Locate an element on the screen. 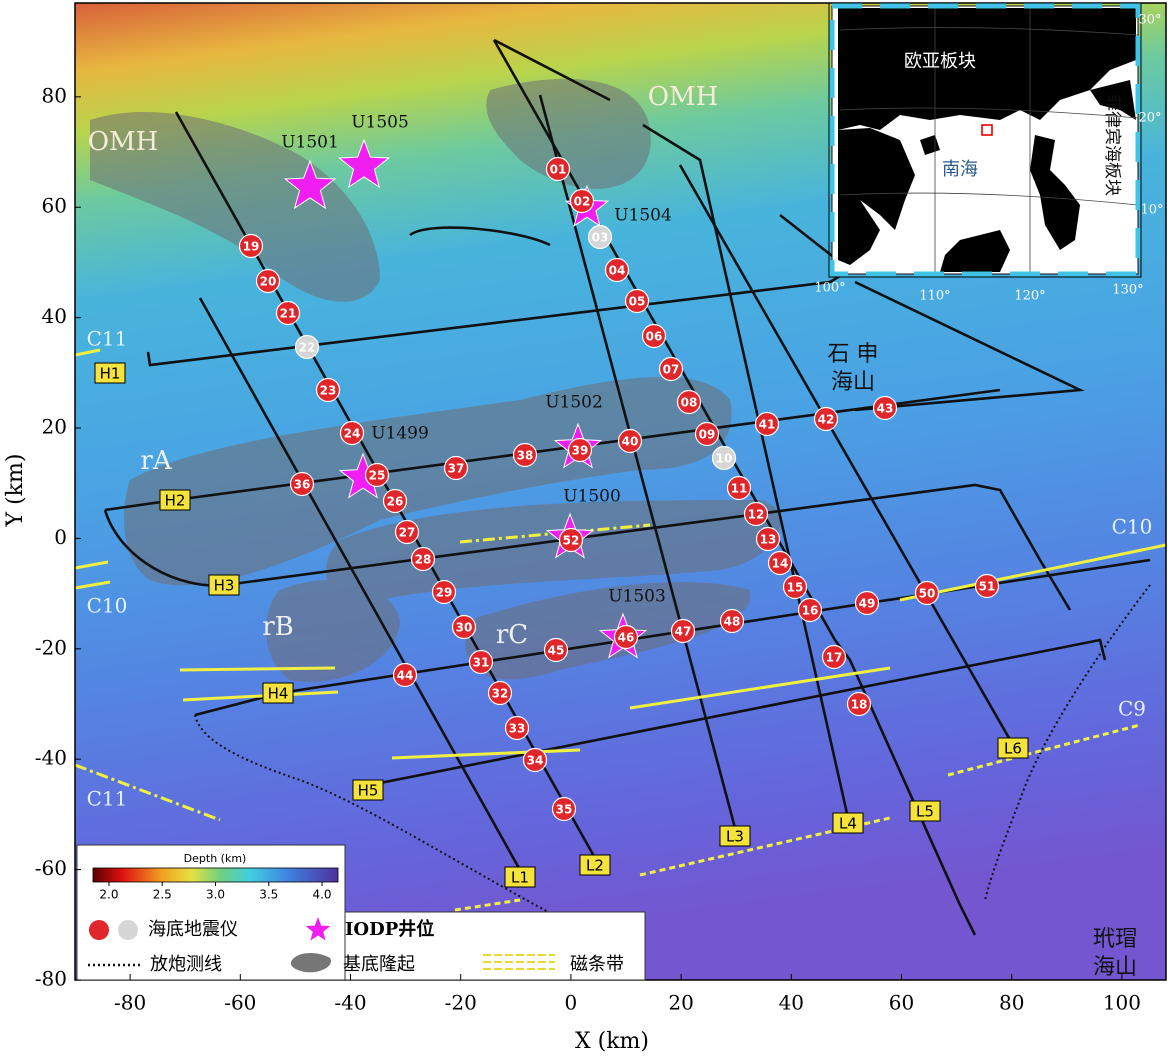 Image resolution: width=1168 pixels, height=1060 pixels. graticule is located at coordinates (989, 116).